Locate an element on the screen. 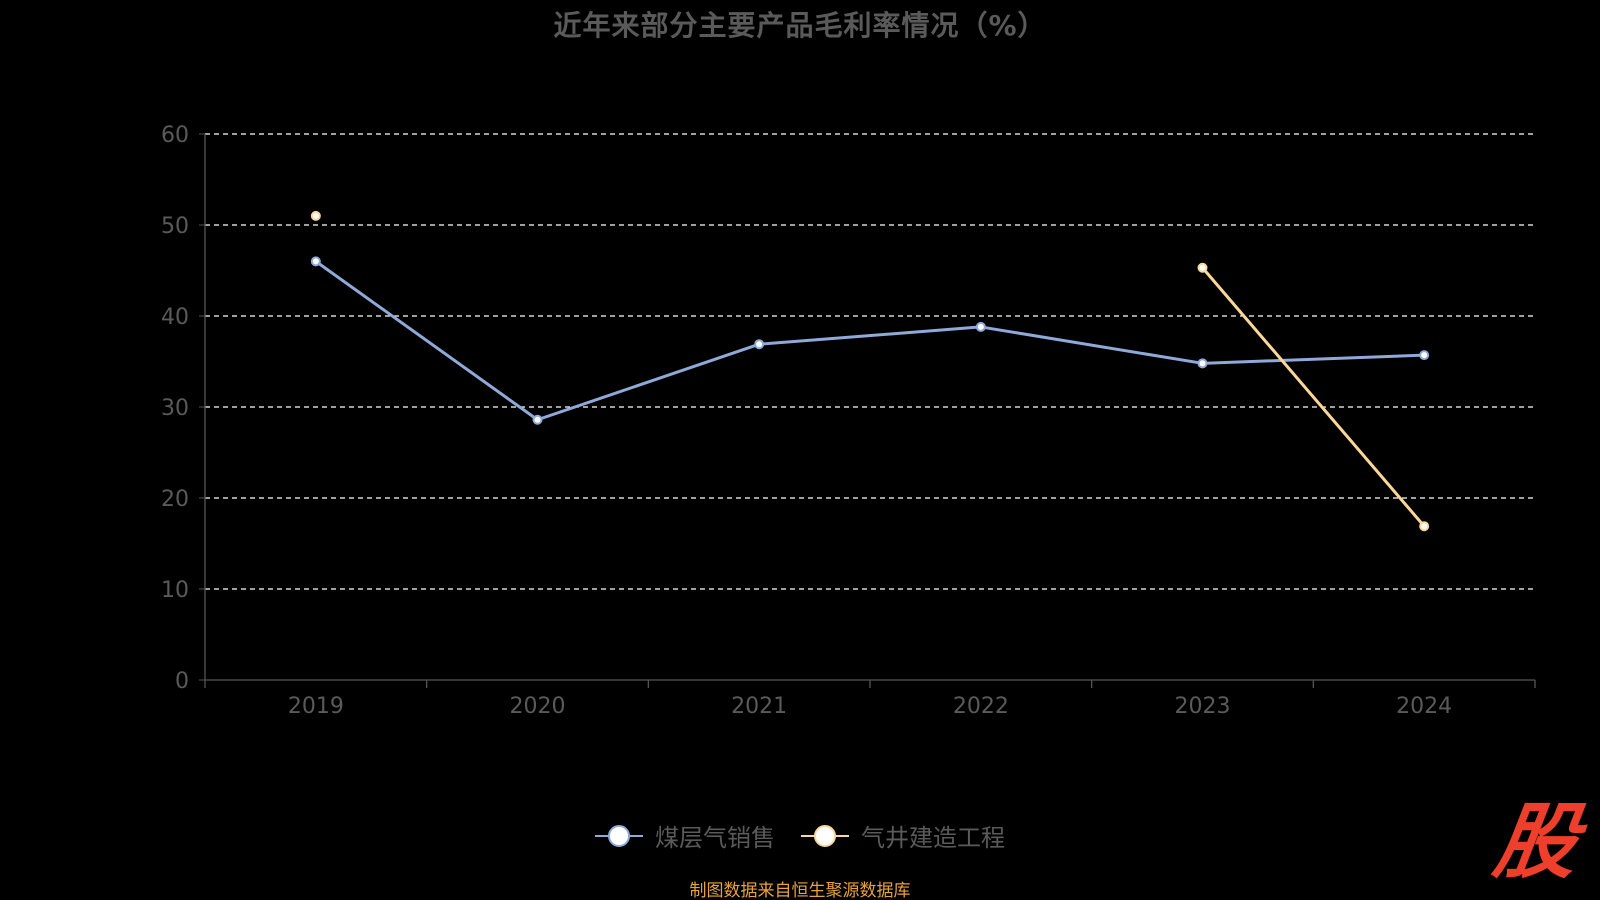  legend-item-coalbed-gas-sales: 煤层气销售 is located at coordinates (685, 835).